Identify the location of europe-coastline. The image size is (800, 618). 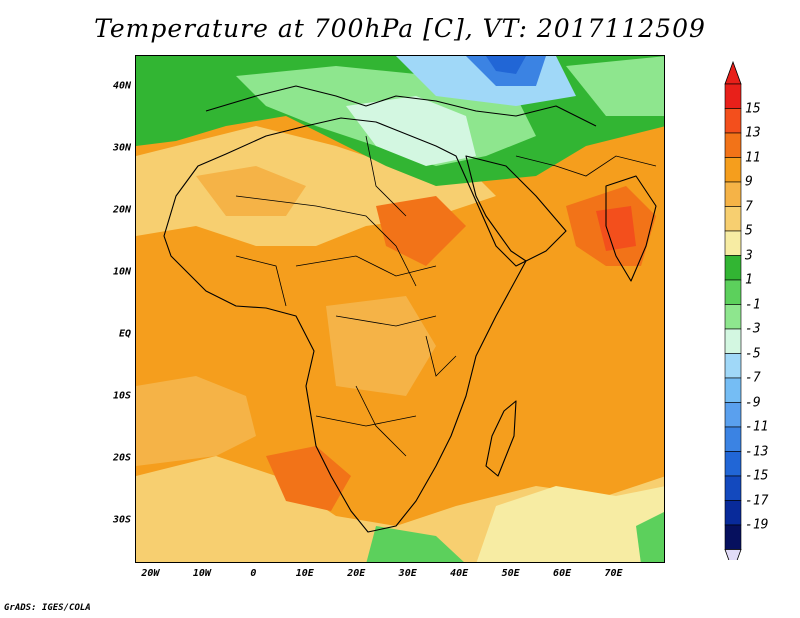
(401, 106).